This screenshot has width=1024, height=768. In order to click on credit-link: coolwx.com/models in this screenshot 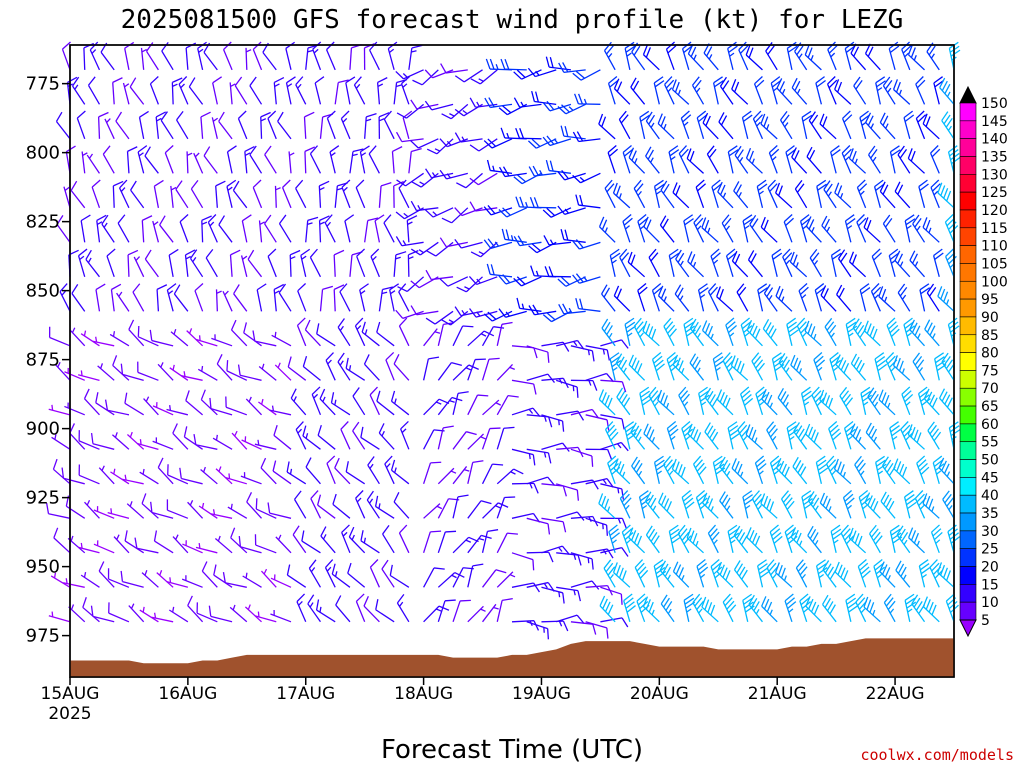, I will do `click(937, 755)`.